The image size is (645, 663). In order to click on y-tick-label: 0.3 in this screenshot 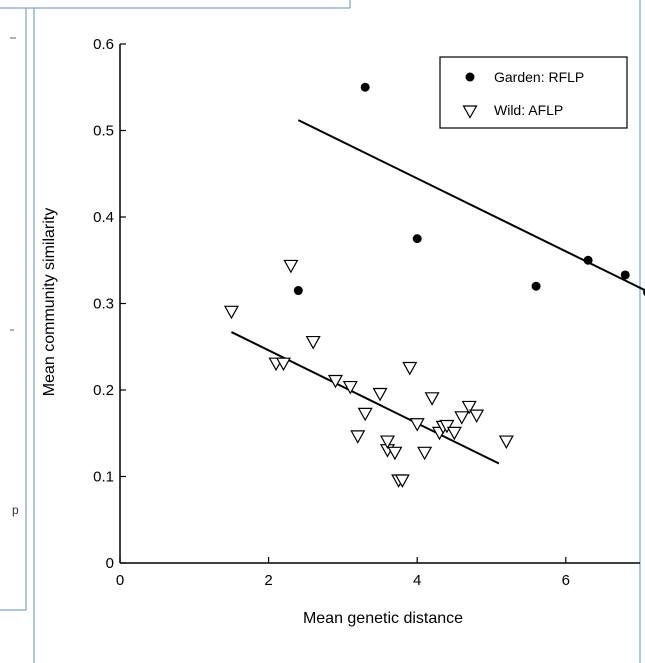, I will do `click(103, 304)`.